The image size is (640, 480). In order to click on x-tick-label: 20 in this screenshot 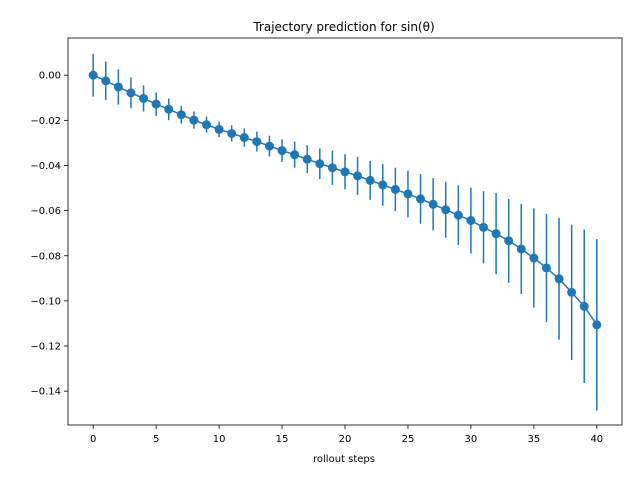, I will do `click(345, 439)`.